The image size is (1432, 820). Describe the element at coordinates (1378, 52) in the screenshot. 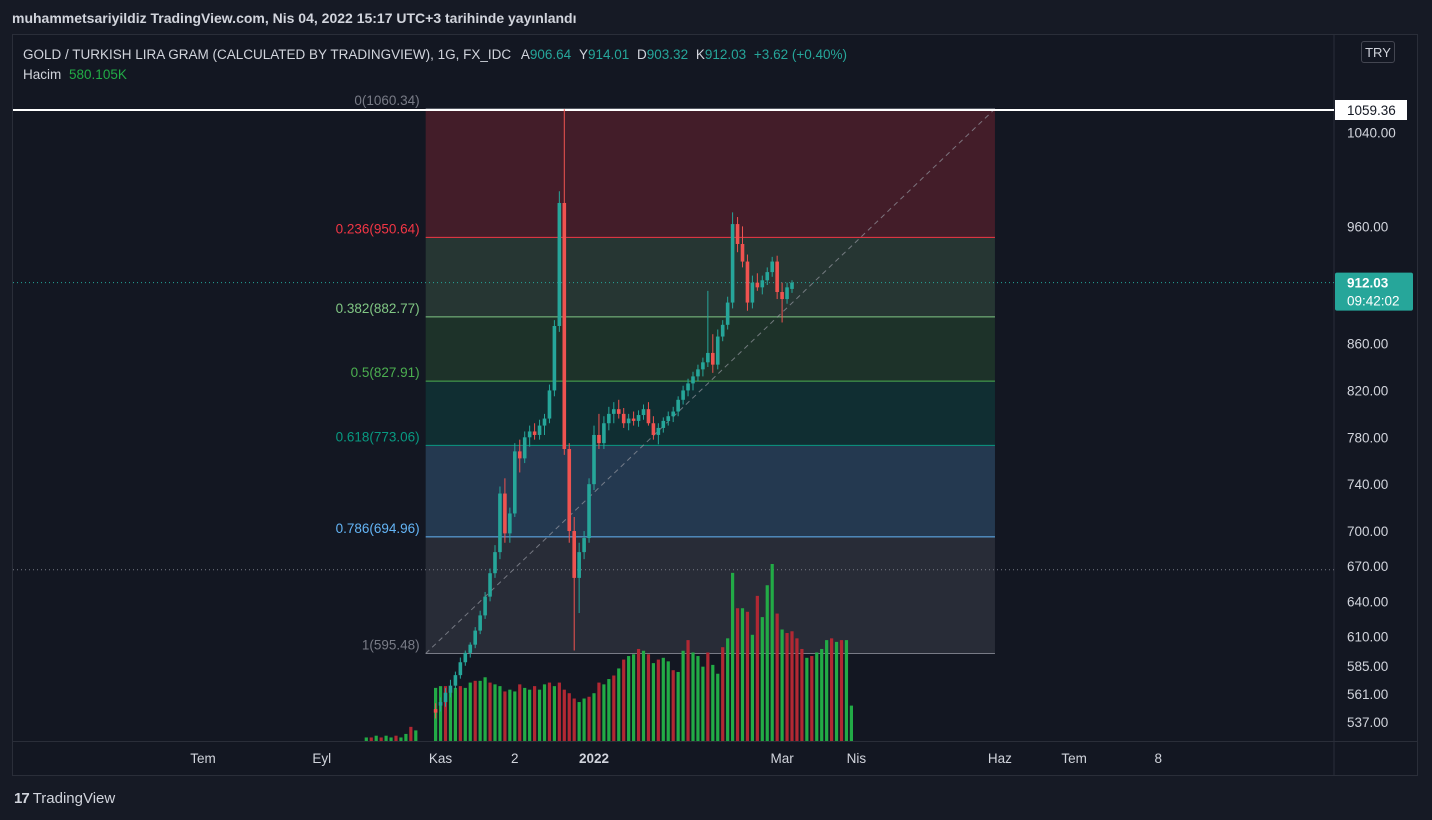

I see `currency-button: TRY` at that location.